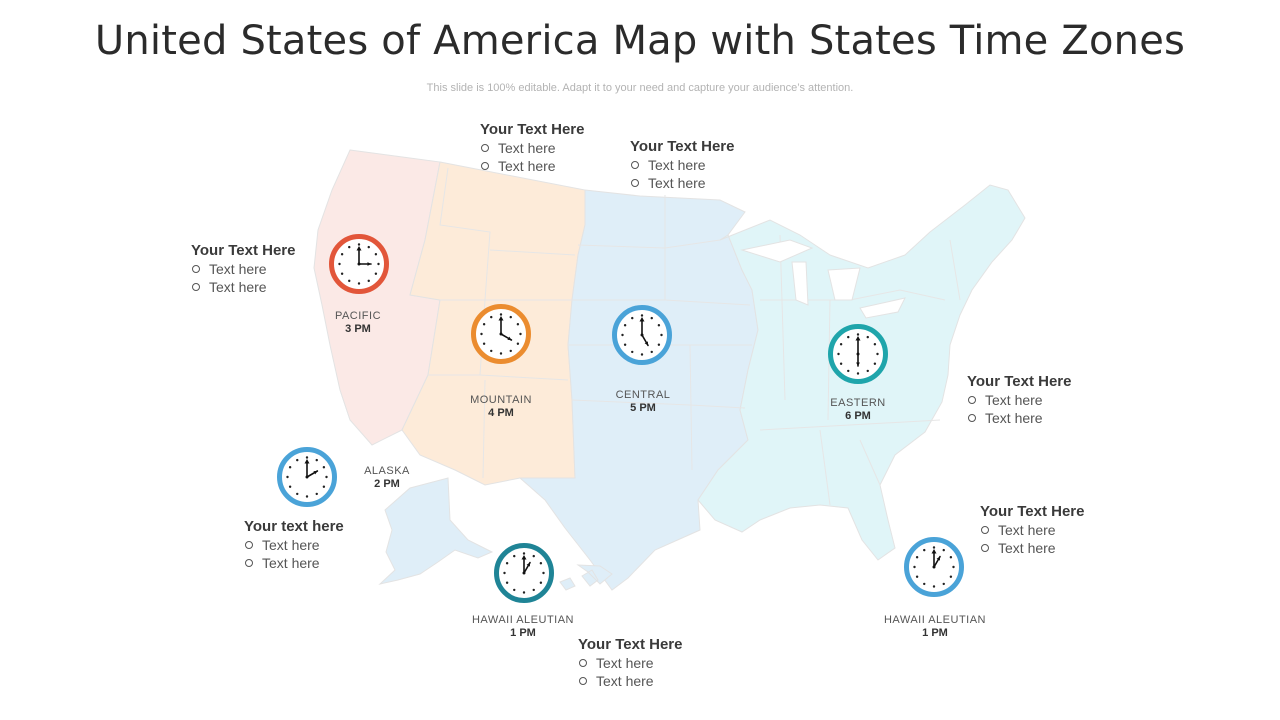 The image size is (1280, 720). Describe the element at coordinates (1067, 400) in the screenshot. I see `callout-right: Your Text Here Text here Text here` at that location.